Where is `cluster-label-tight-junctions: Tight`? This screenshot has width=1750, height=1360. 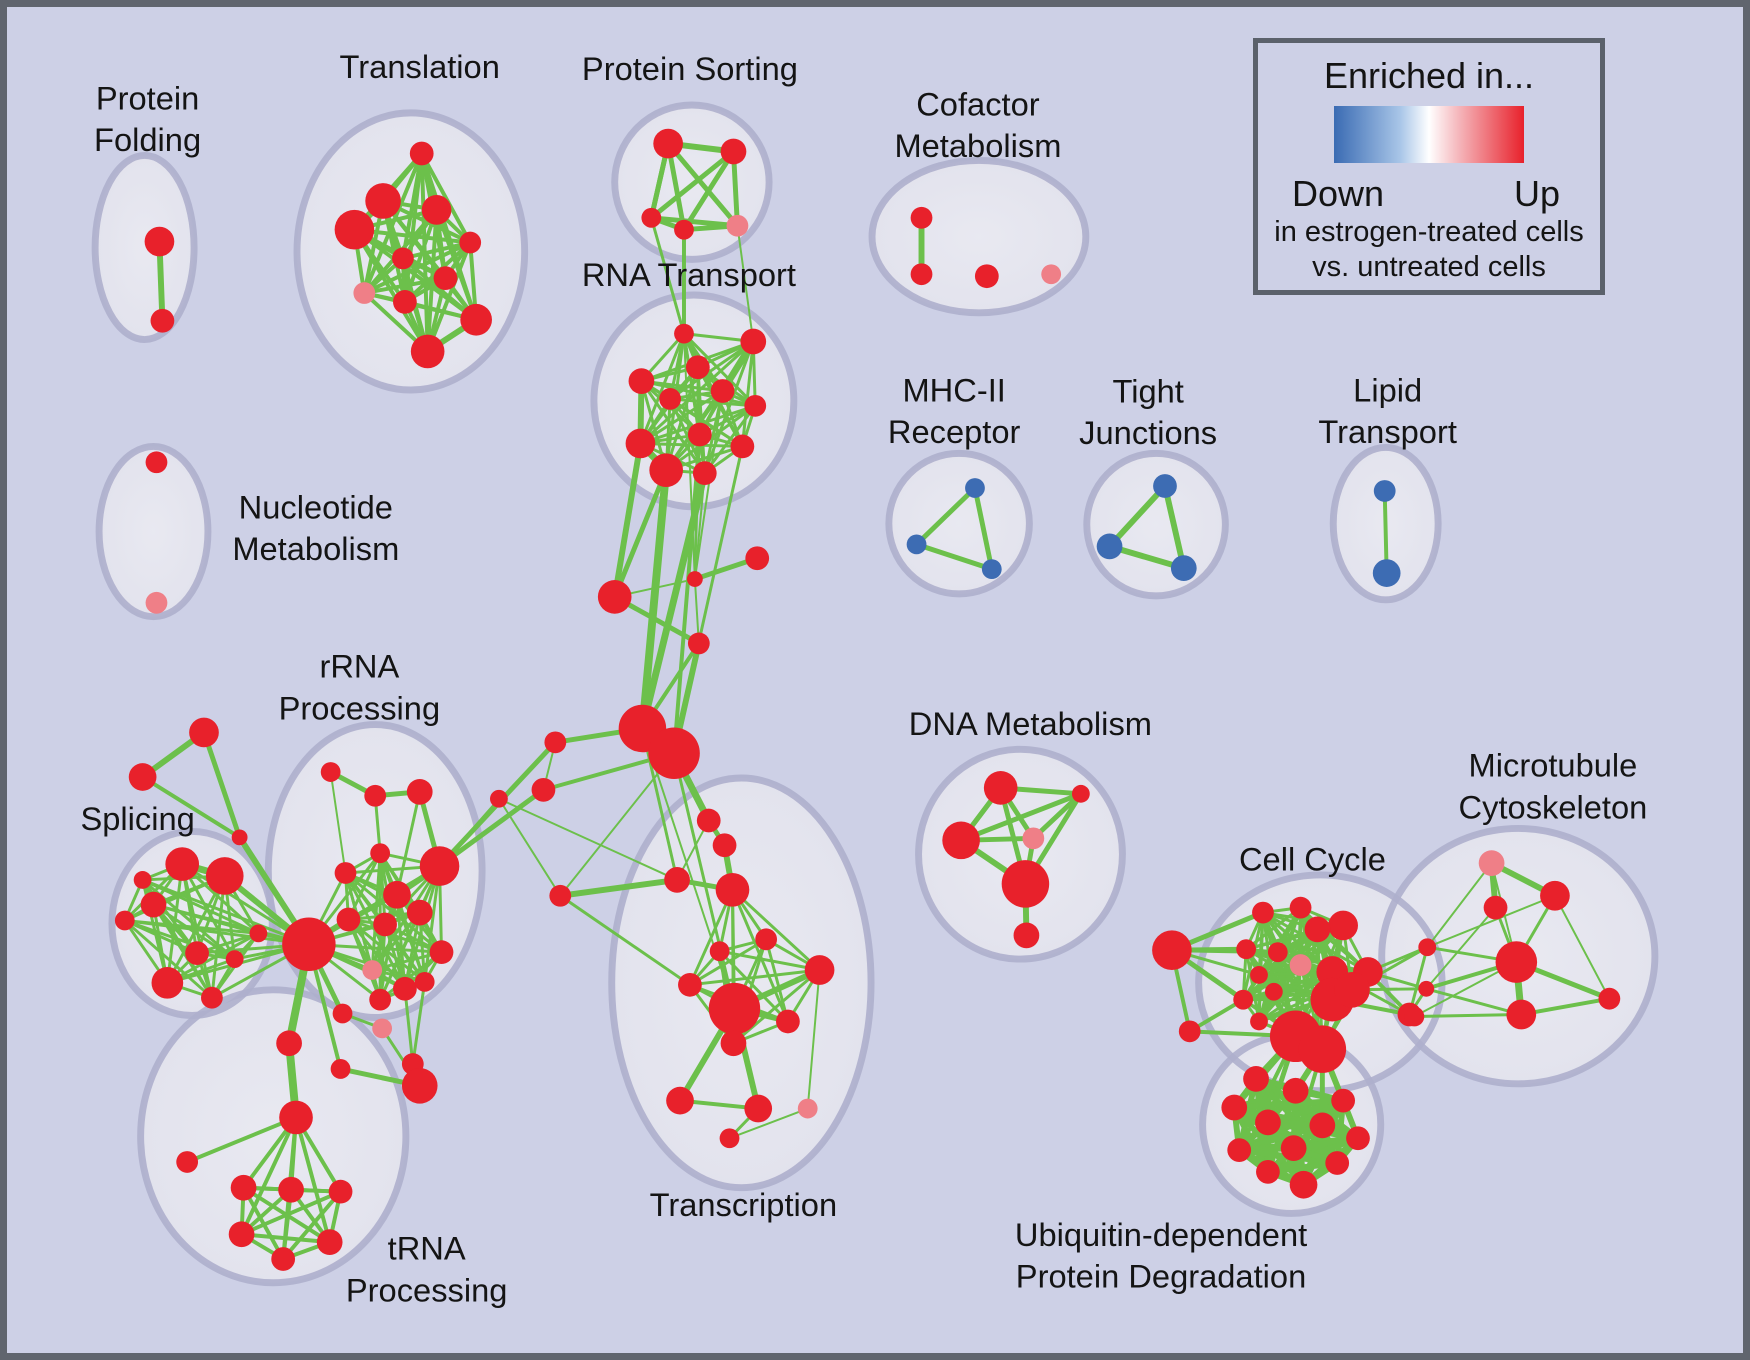 cluster-label-tight-junctions: Tight is located at coordinates (1147, 391).